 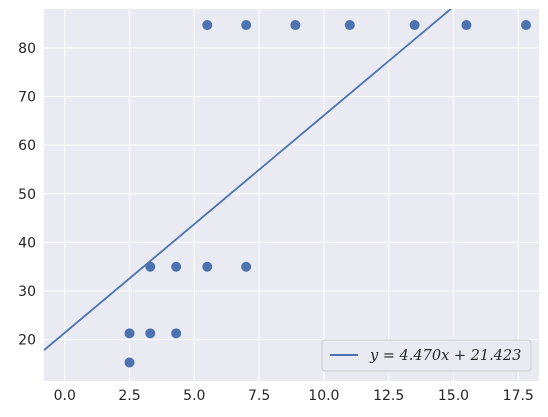 I want to click on legend-label: y = 4.470x + 21.423, so click(x=445, y=356).